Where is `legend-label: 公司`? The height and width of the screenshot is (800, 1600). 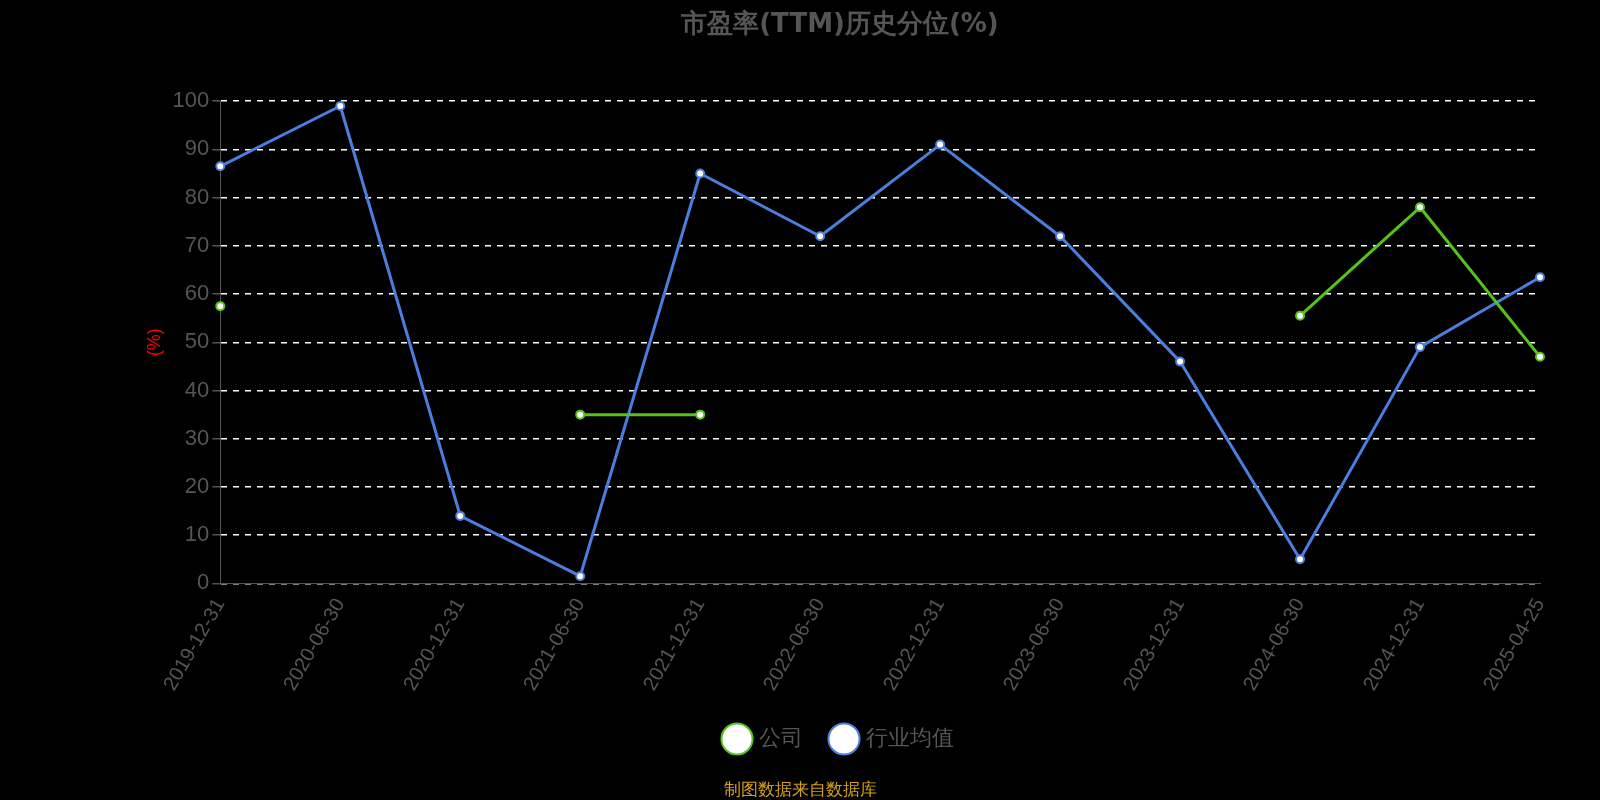 legend-label: 公司 is located at coordinates (781, 738).